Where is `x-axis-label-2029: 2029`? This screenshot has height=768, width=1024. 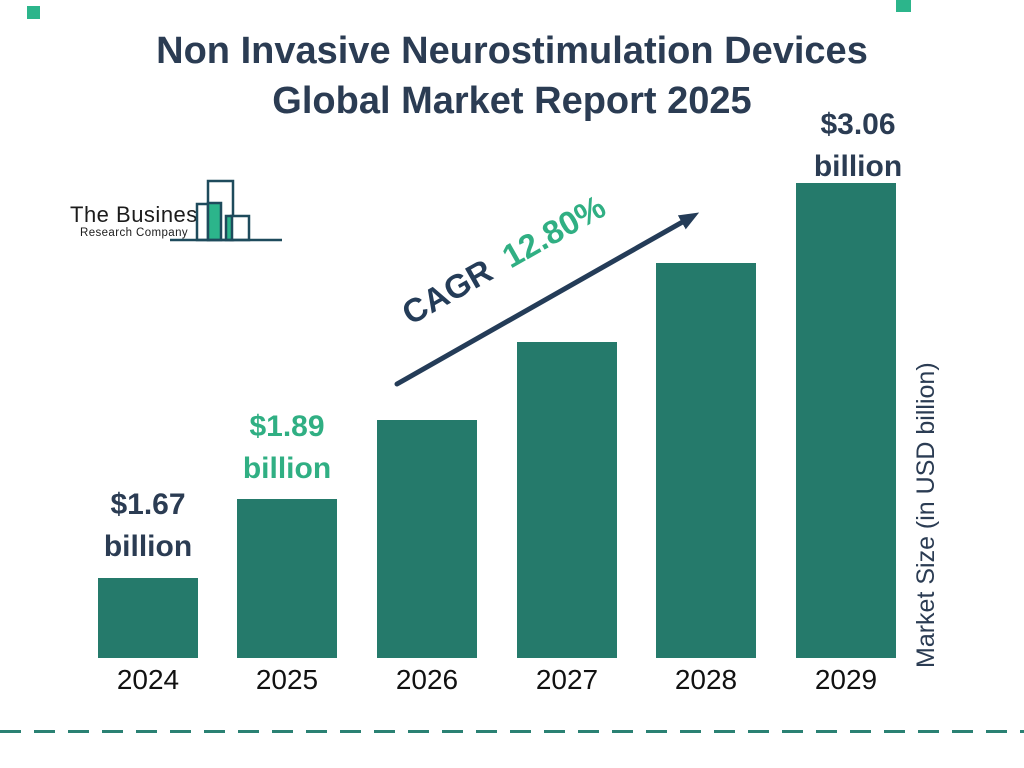 x-axis-label-2029: 2029 is located at coordinates (846, 679).